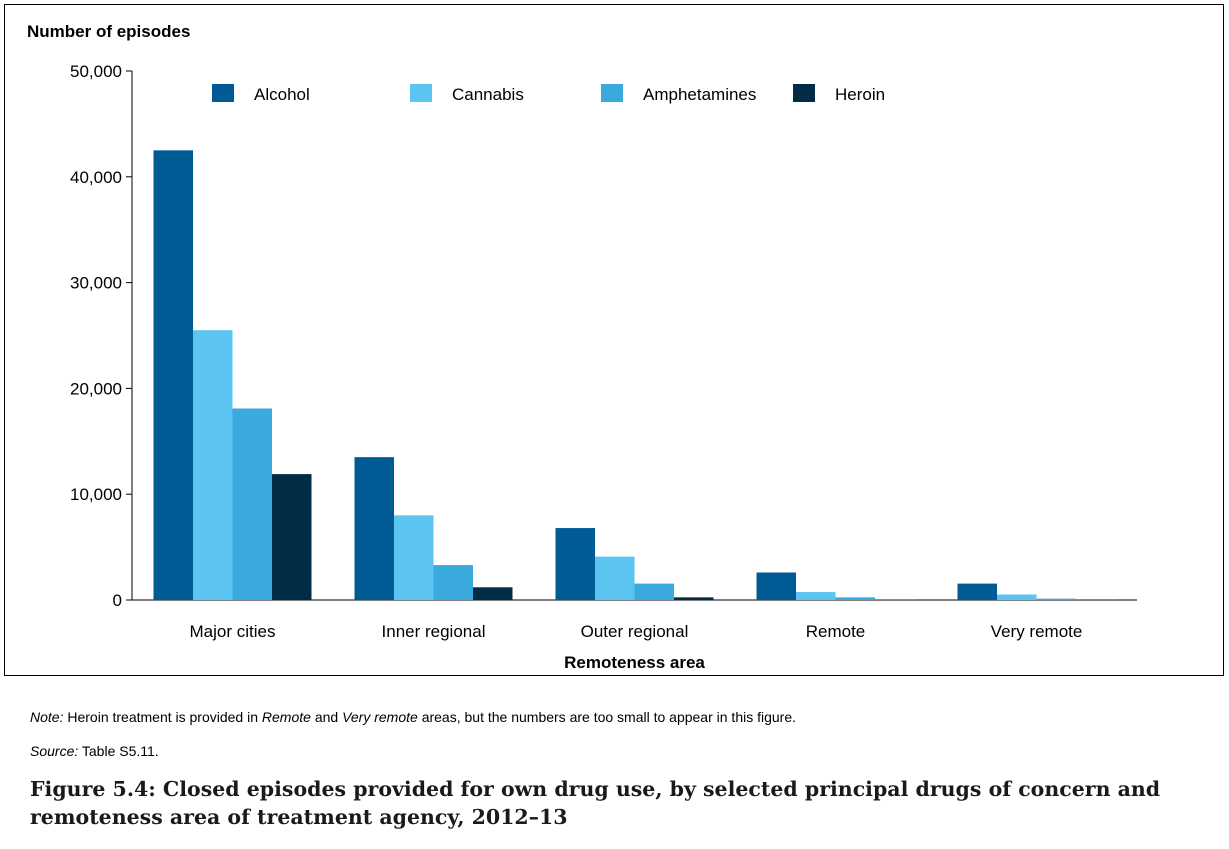 The height and width of the screenshot is (849, 1229). I want to click on x-tick-label: Very remote, so click(1037, 631).